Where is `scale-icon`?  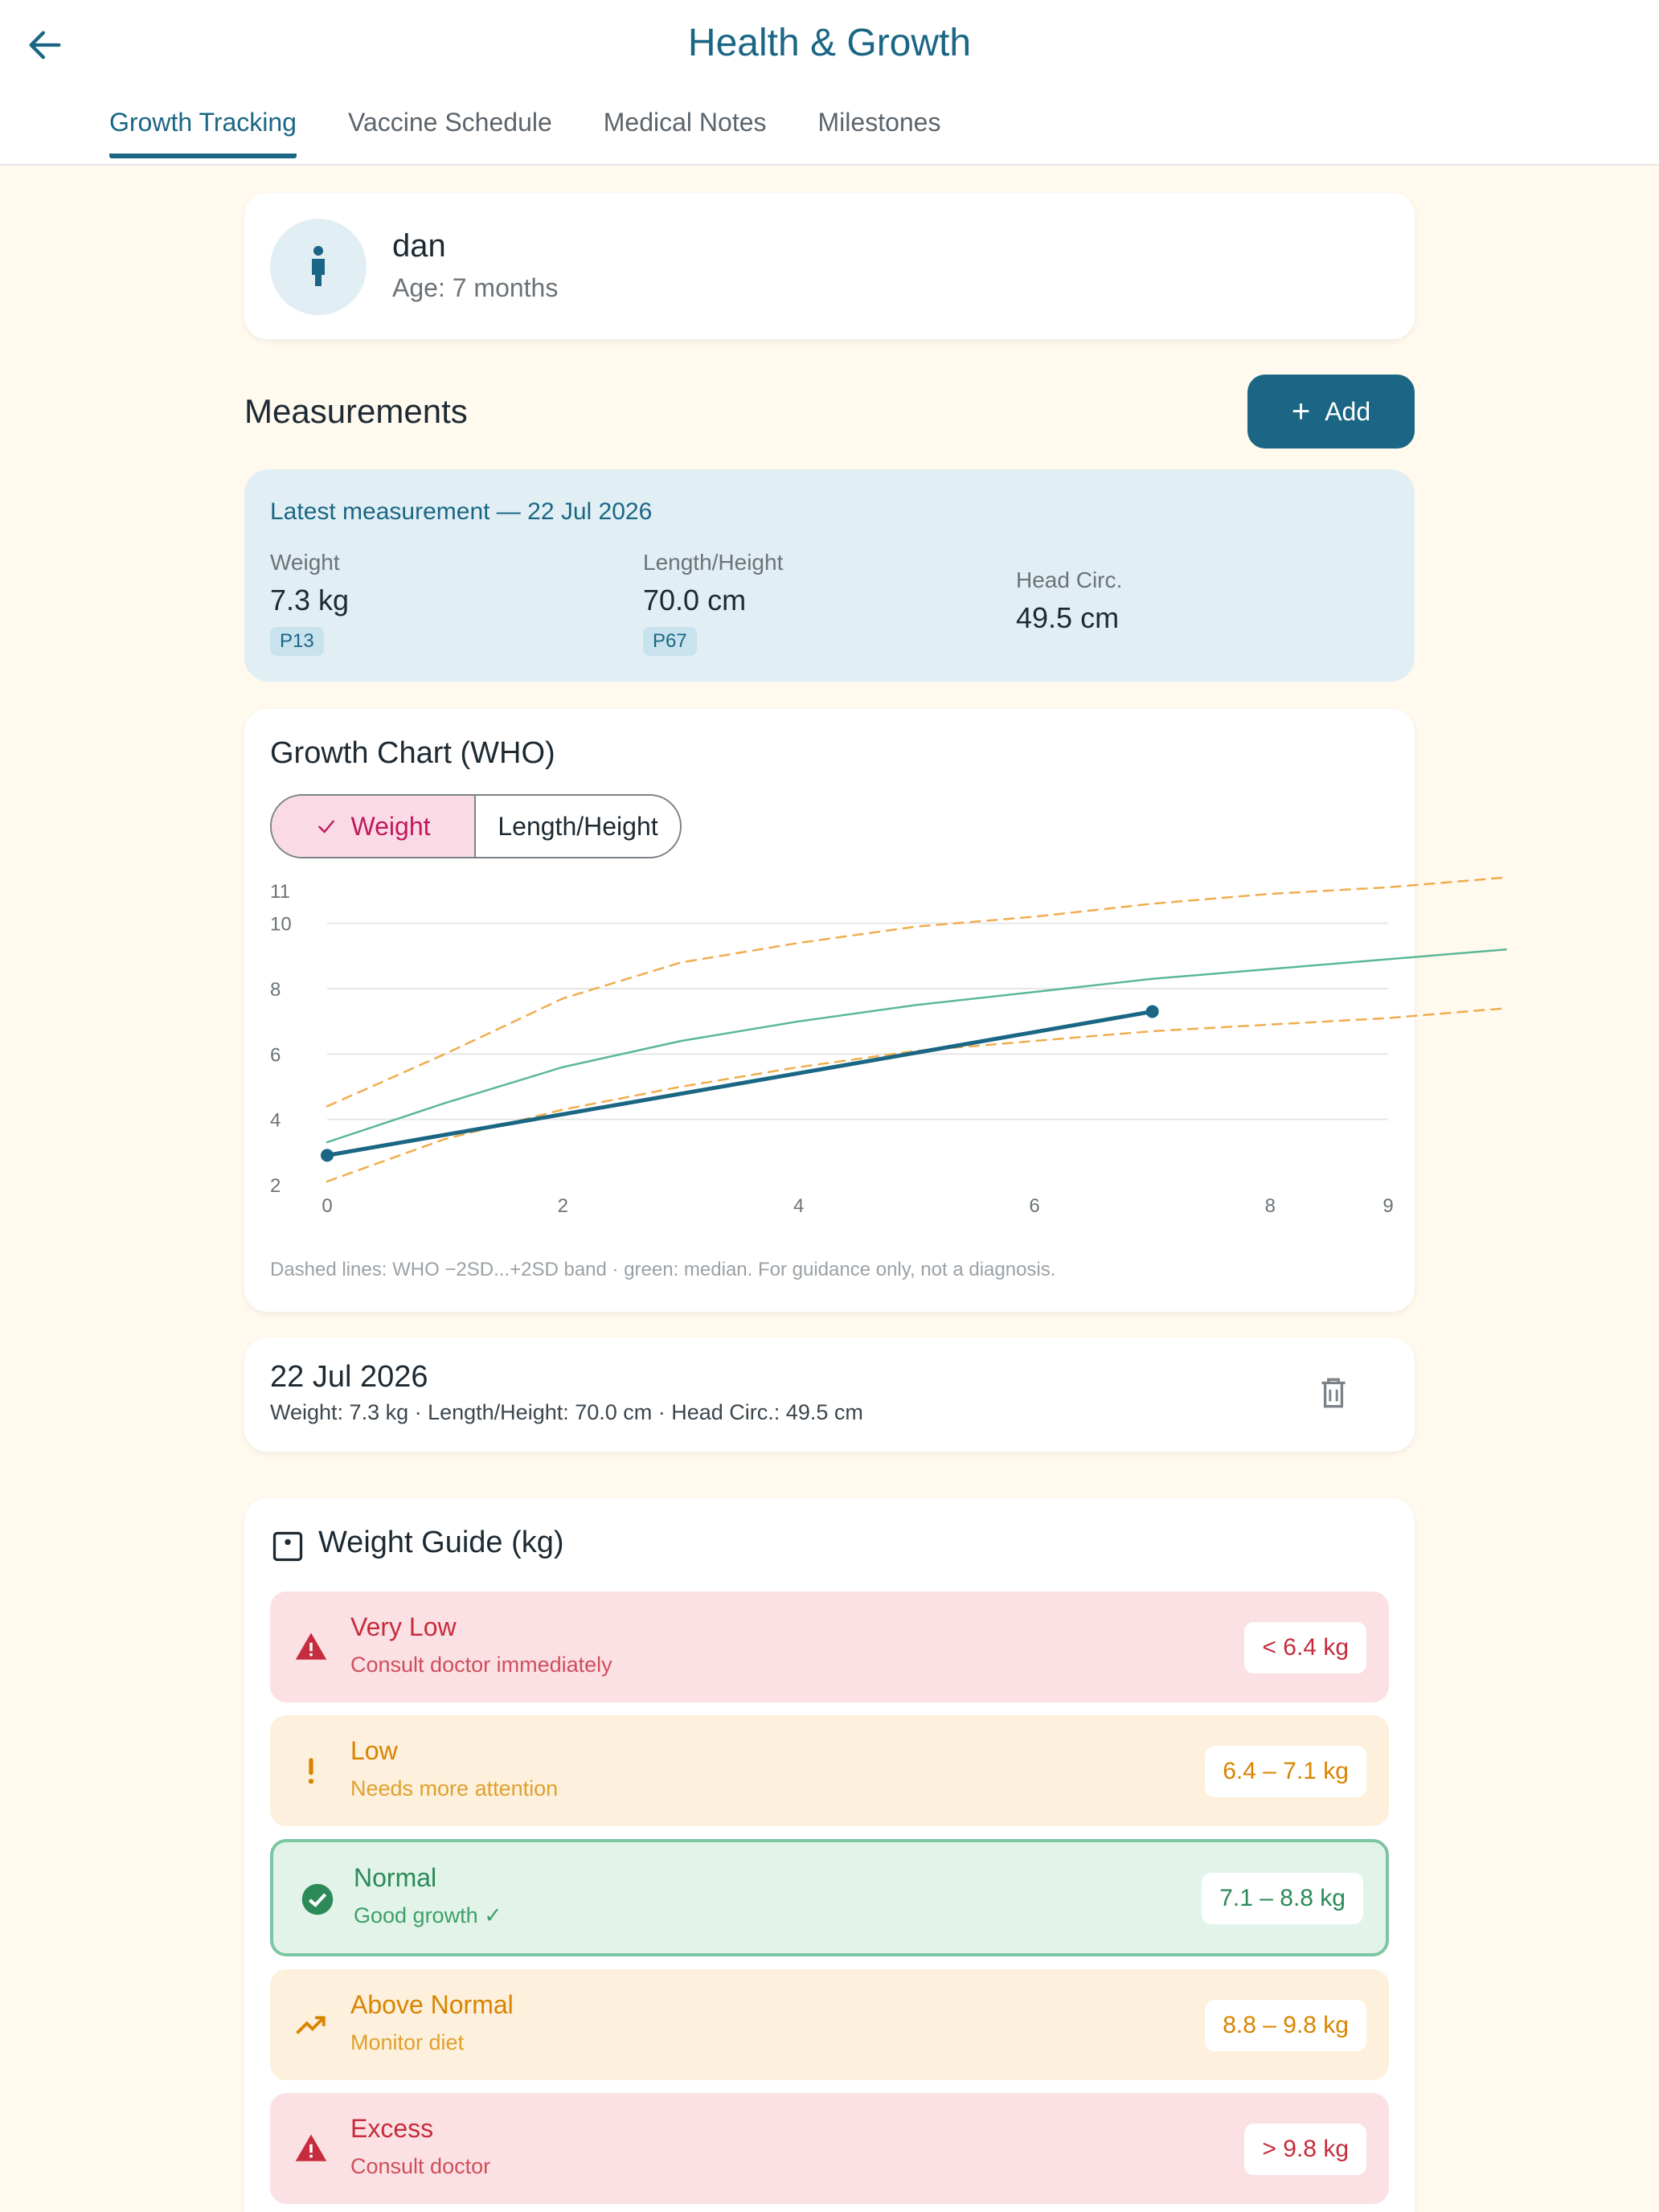
scale-icon is located at coordinates (287, 1546).